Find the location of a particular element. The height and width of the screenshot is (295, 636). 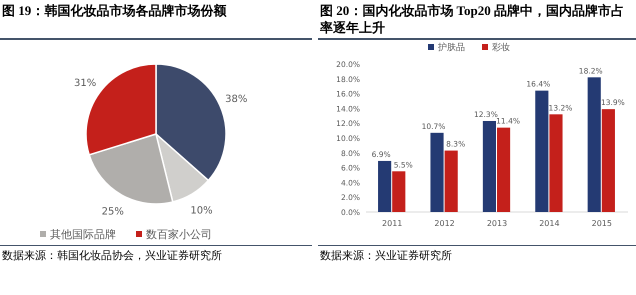

source-note: 数据来源：韩国化妆品协会，兴业证券研究所 is located at coordinates (112, 255).